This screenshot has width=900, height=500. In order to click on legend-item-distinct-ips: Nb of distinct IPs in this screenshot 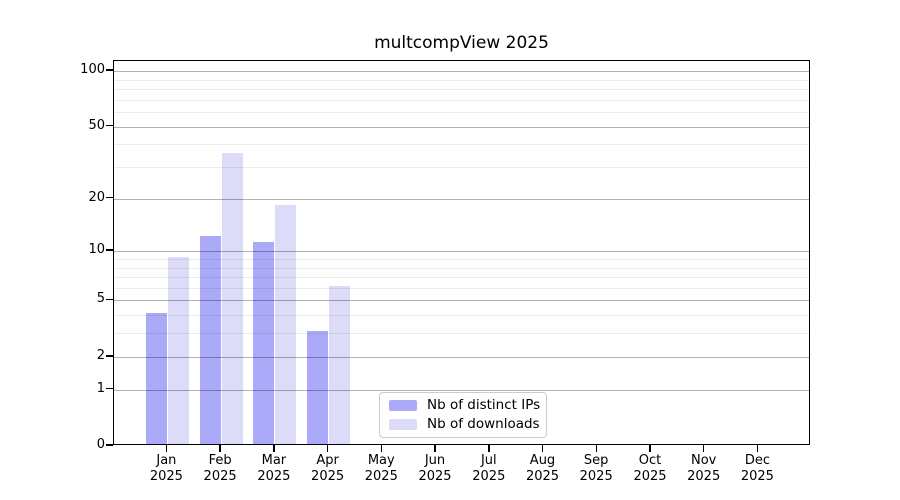, I will do `click(465, 405)`.